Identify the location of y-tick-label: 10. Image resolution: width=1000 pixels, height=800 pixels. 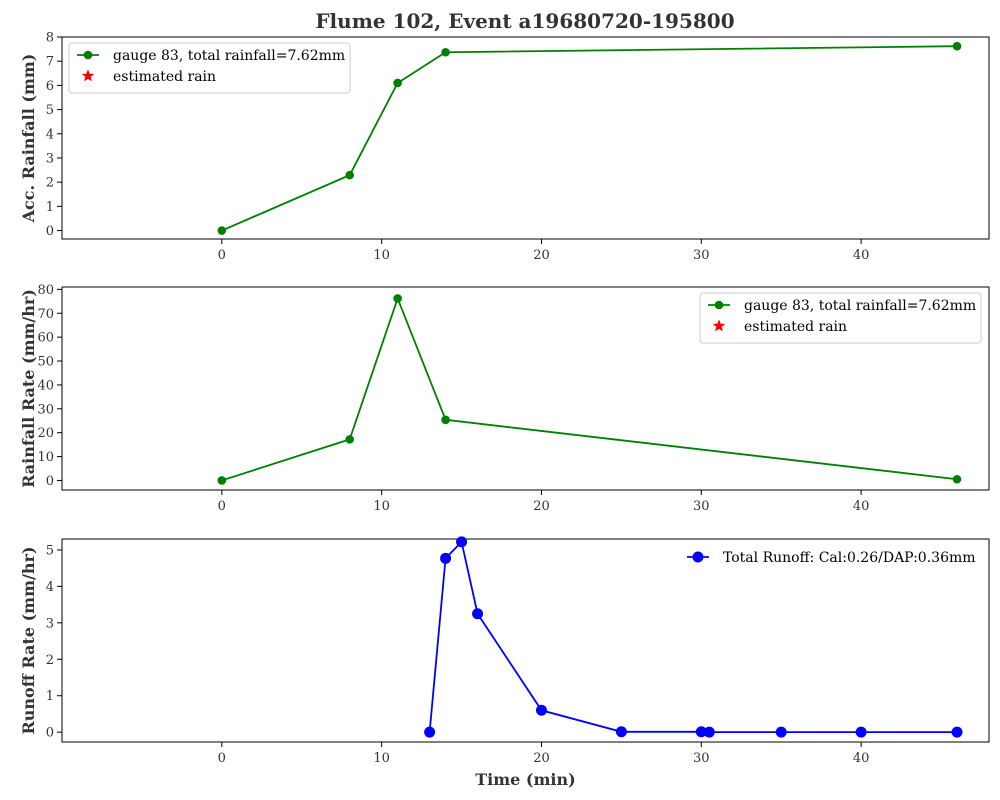
(45, 457).